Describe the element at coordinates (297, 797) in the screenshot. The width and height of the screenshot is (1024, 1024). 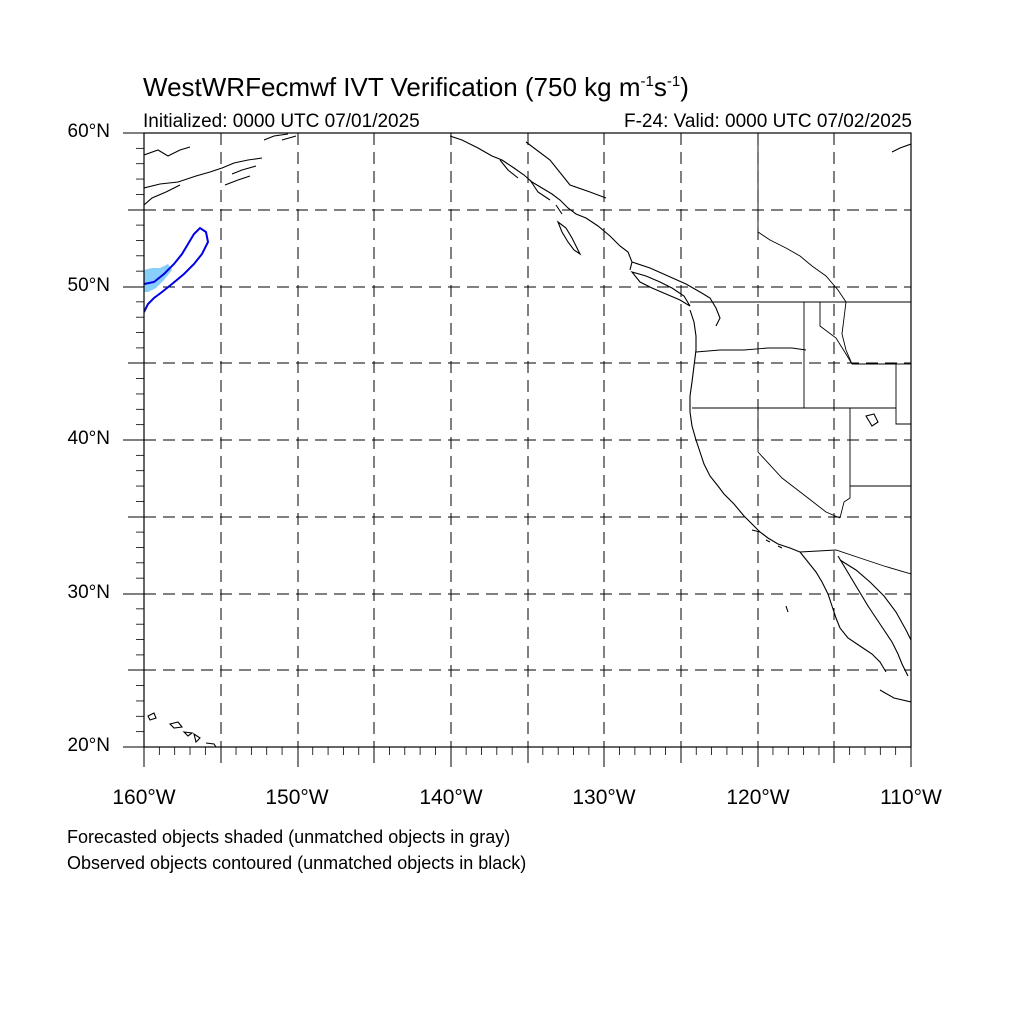
I see `lon-label-150w: 150°W` at that location.